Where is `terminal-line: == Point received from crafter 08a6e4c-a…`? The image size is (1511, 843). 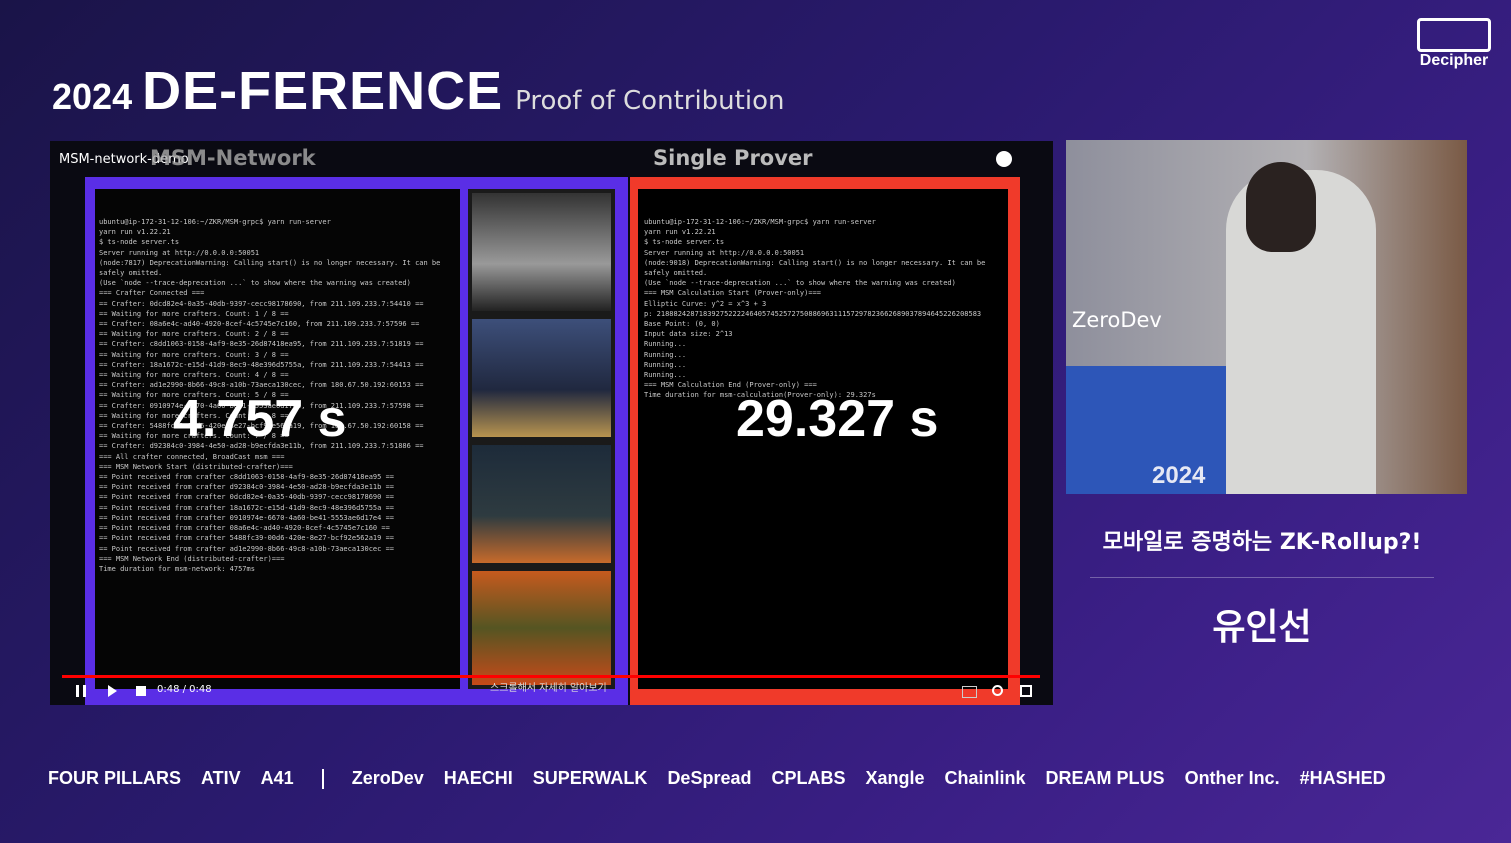 terminal-line: == Point received from crafter 08a6e4c-a… is located at coordinates (244, 528).